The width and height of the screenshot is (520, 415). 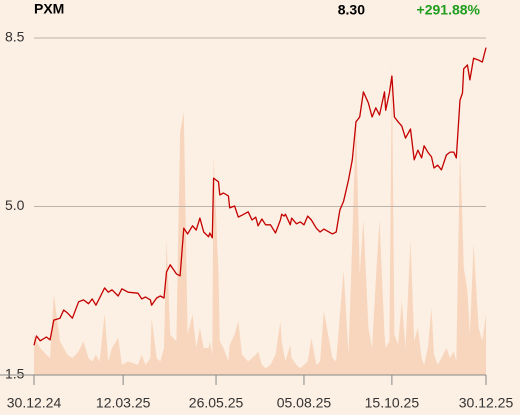 What do you see at coordinates (49, 9) in the screenshot?
I see `ticker: PXM` at bounding box center [49, 9].